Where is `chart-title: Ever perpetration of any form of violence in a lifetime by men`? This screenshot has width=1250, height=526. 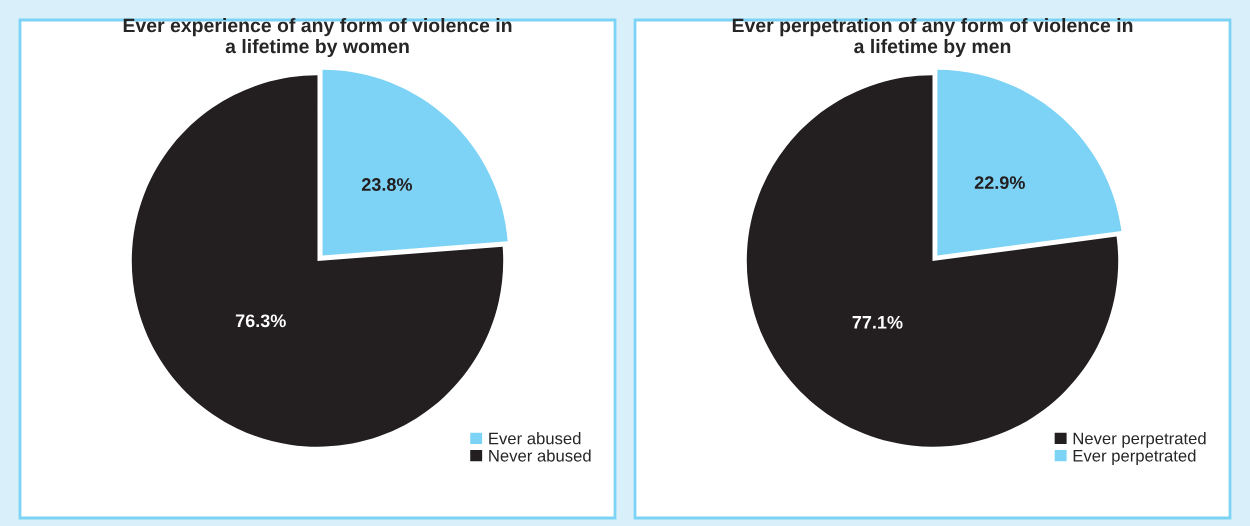
chart-title: Ever perpetration of any form of violence in a lifetime by men is located at coordinates (932, 38).